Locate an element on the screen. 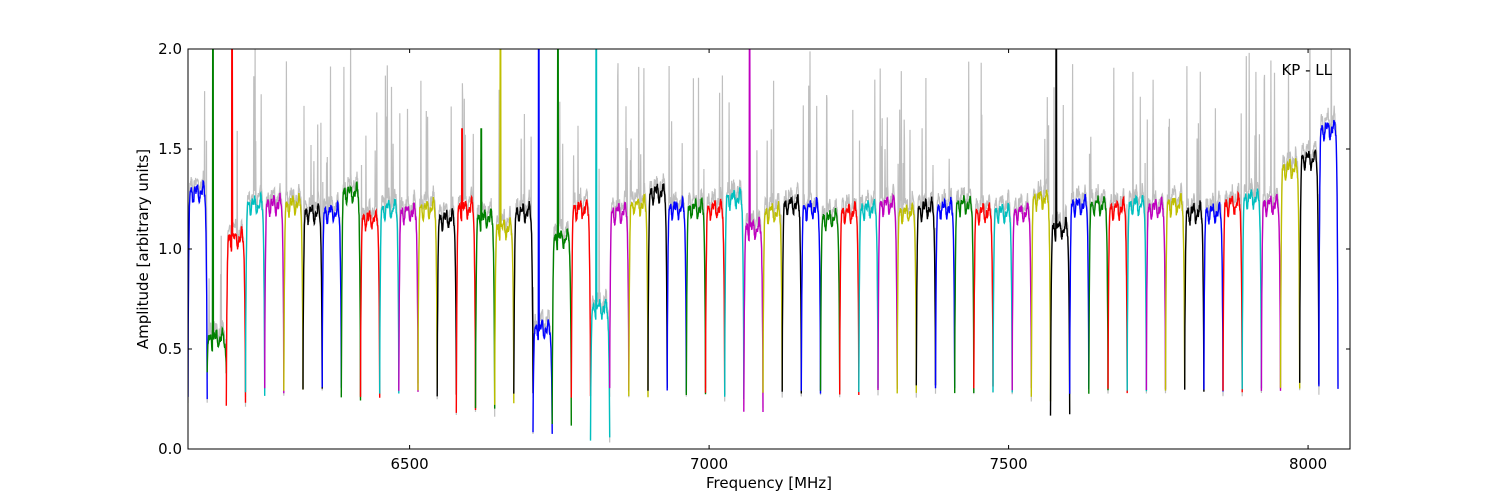 The height and width of the screenshot is (500, 1500). y-axis-label: Amplitude [arbitrary units] is located at coordinates (143, 249).